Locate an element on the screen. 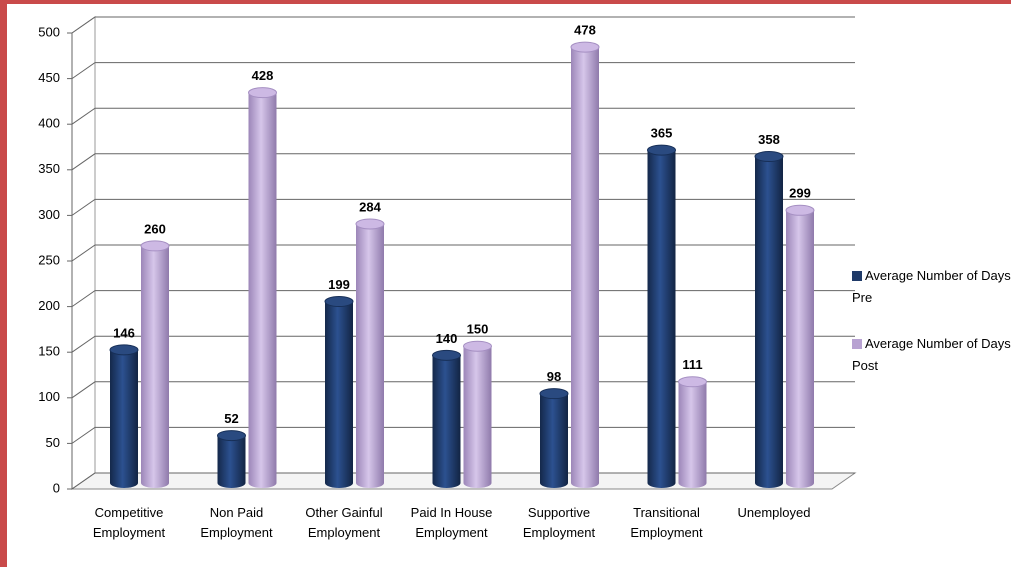  x-tick-label: Paid In House Employment is located at coordinates (451, 522).